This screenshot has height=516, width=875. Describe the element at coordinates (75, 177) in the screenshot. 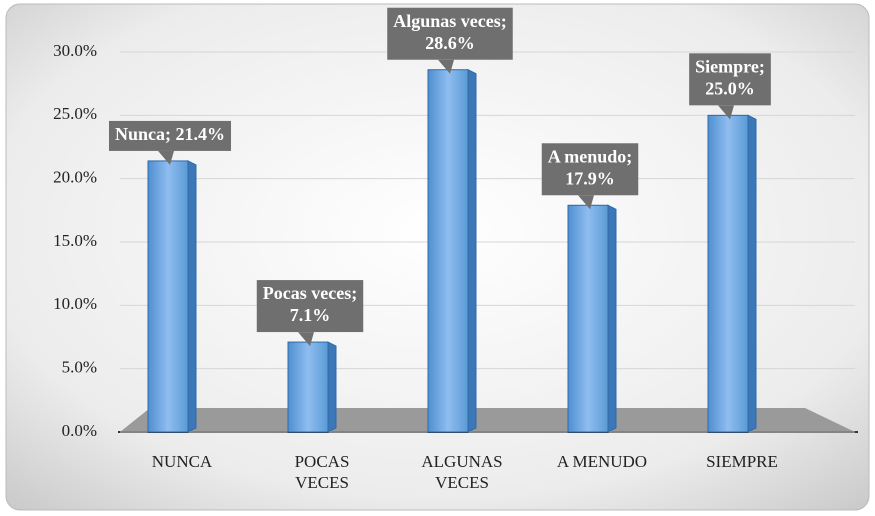

I see `y-tick-label: 20.0%` at that location.